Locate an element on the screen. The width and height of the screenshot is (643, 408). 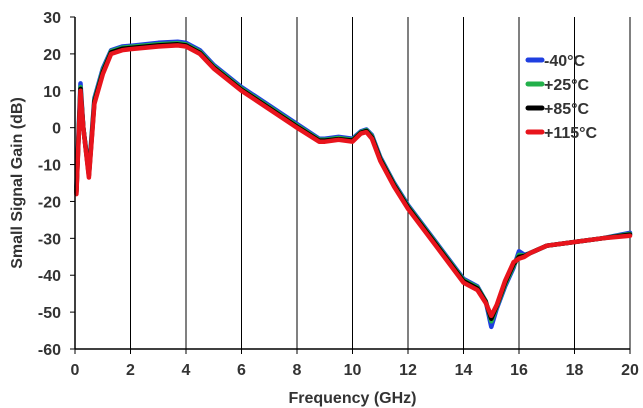
y-tick-label: -60 is located at coordinates (49, 350).